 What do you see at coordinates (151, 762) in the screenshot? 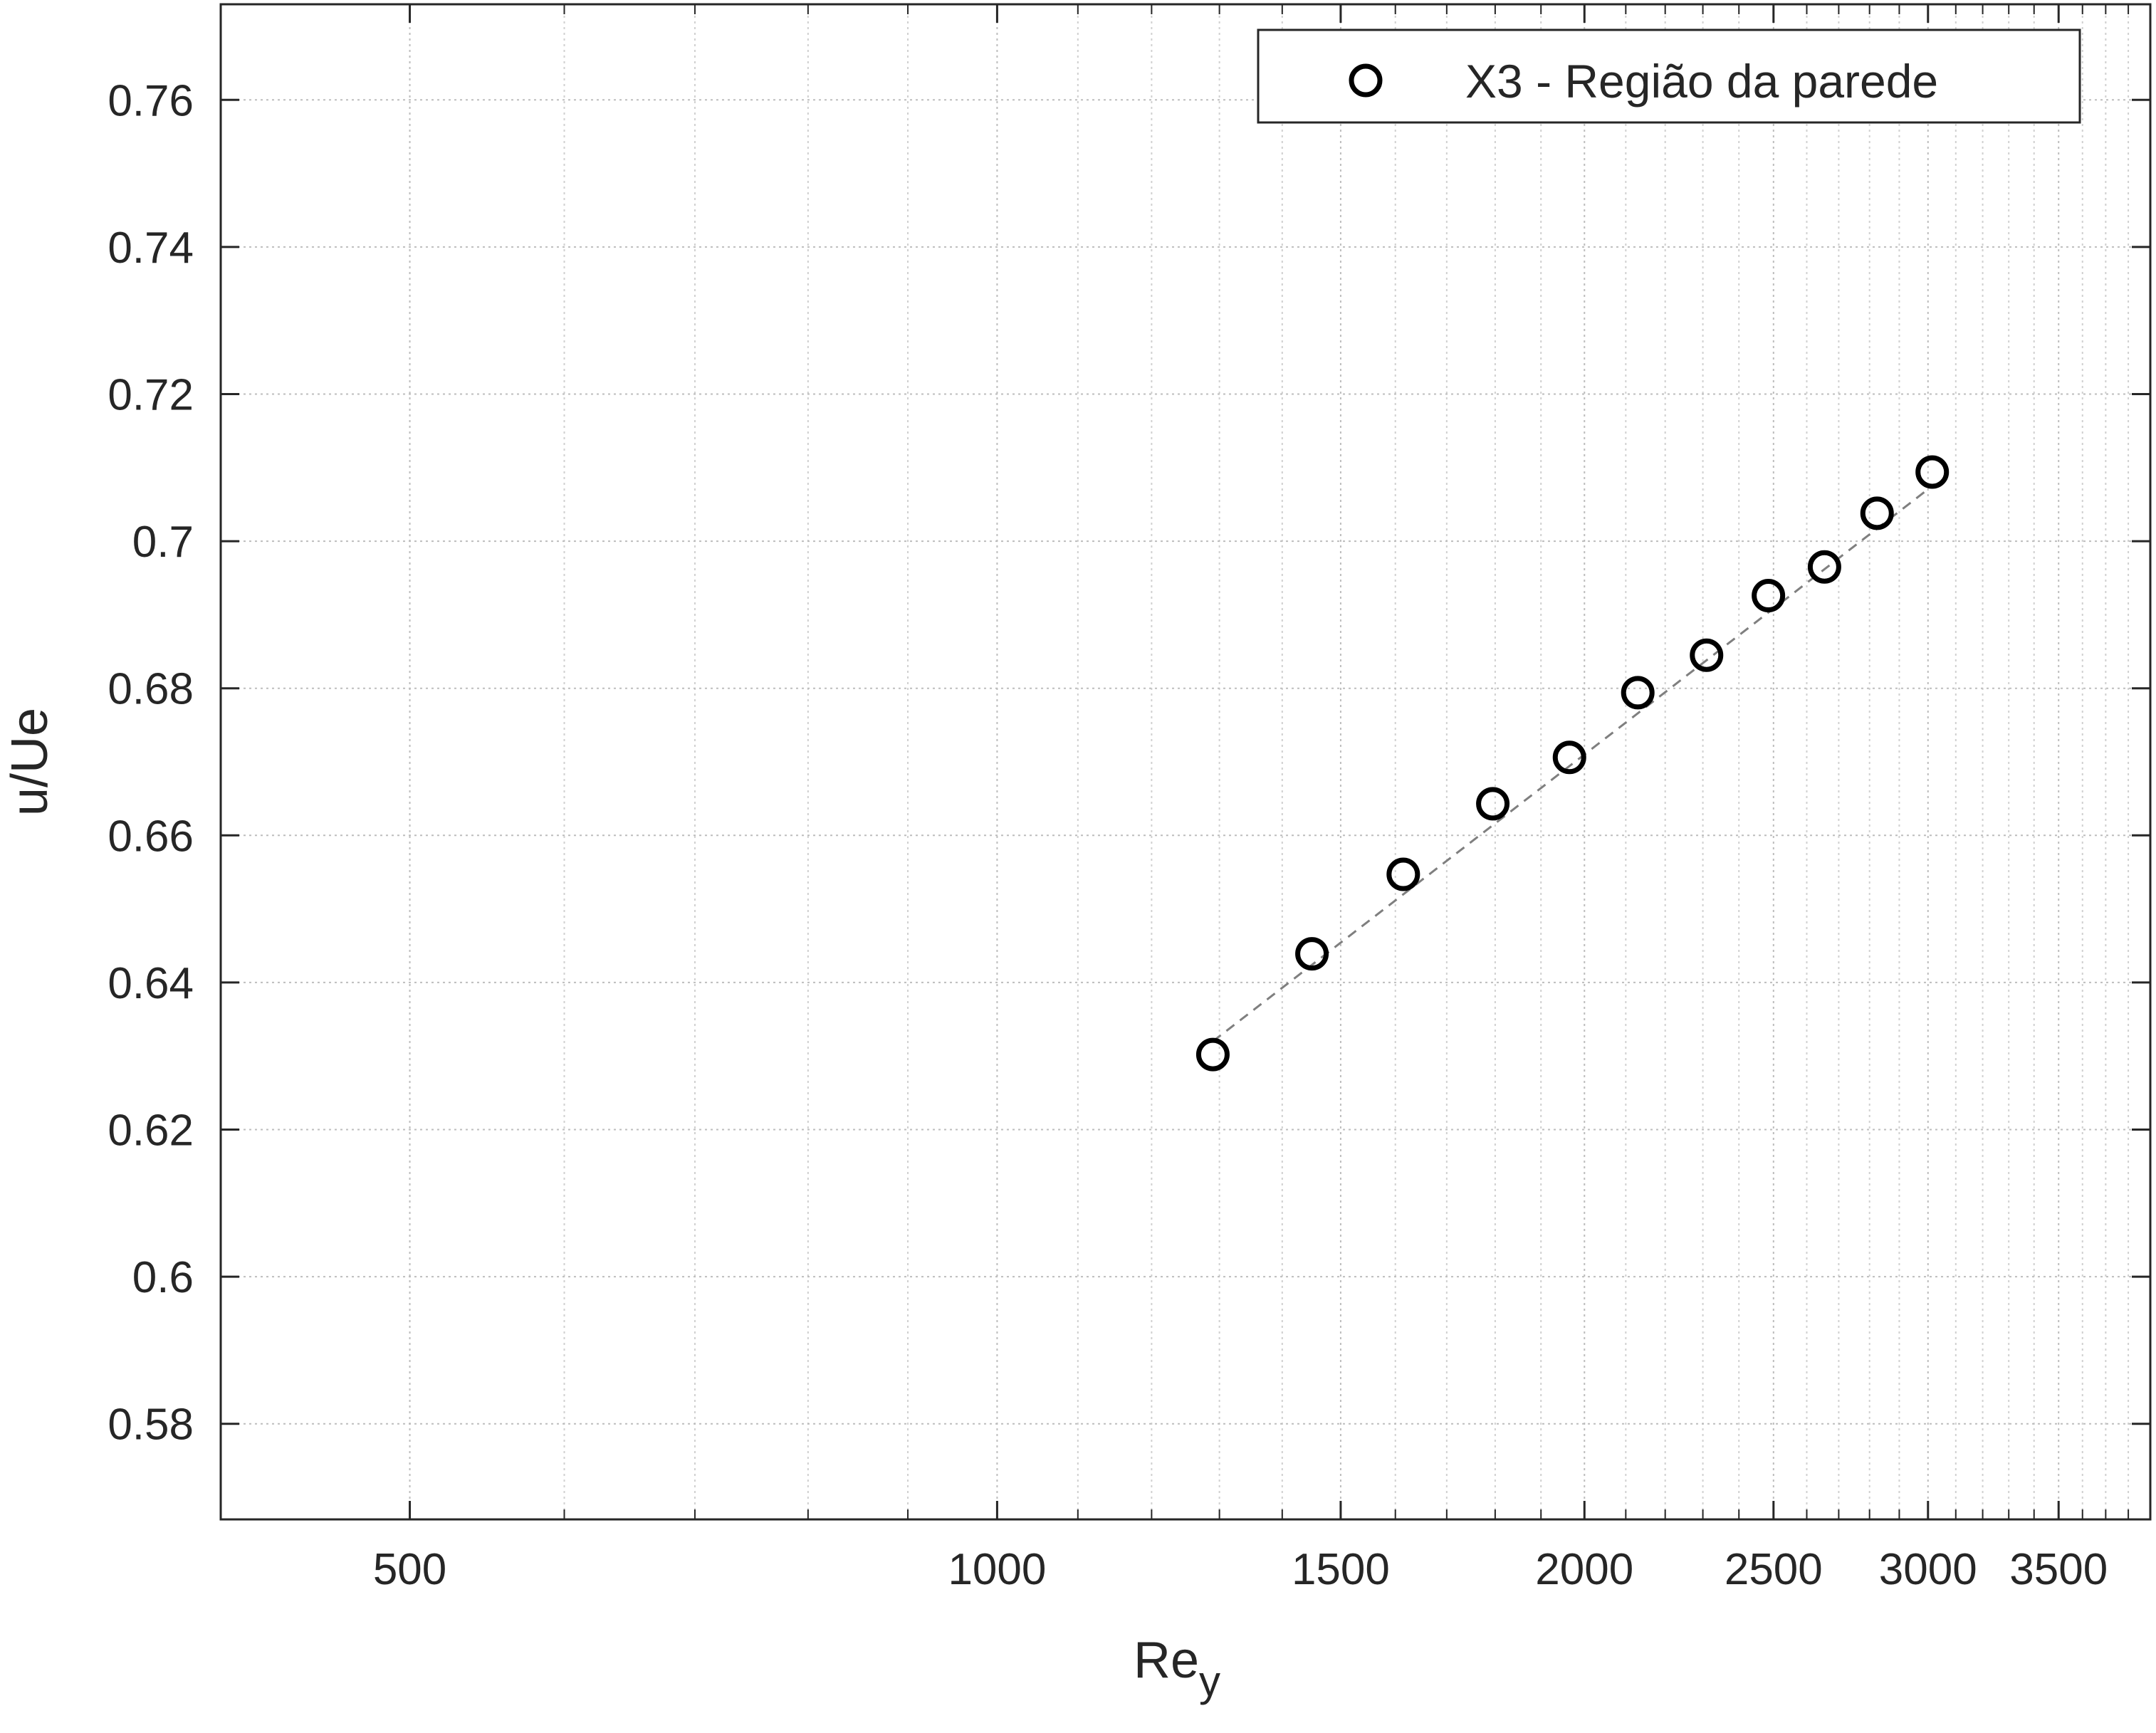
I see `y-tick-labels: 0.58 0.6 0.62 0.64 0.66 0.68 0.7 0.72 0.74 0.76` at bounding box center [151, 762].